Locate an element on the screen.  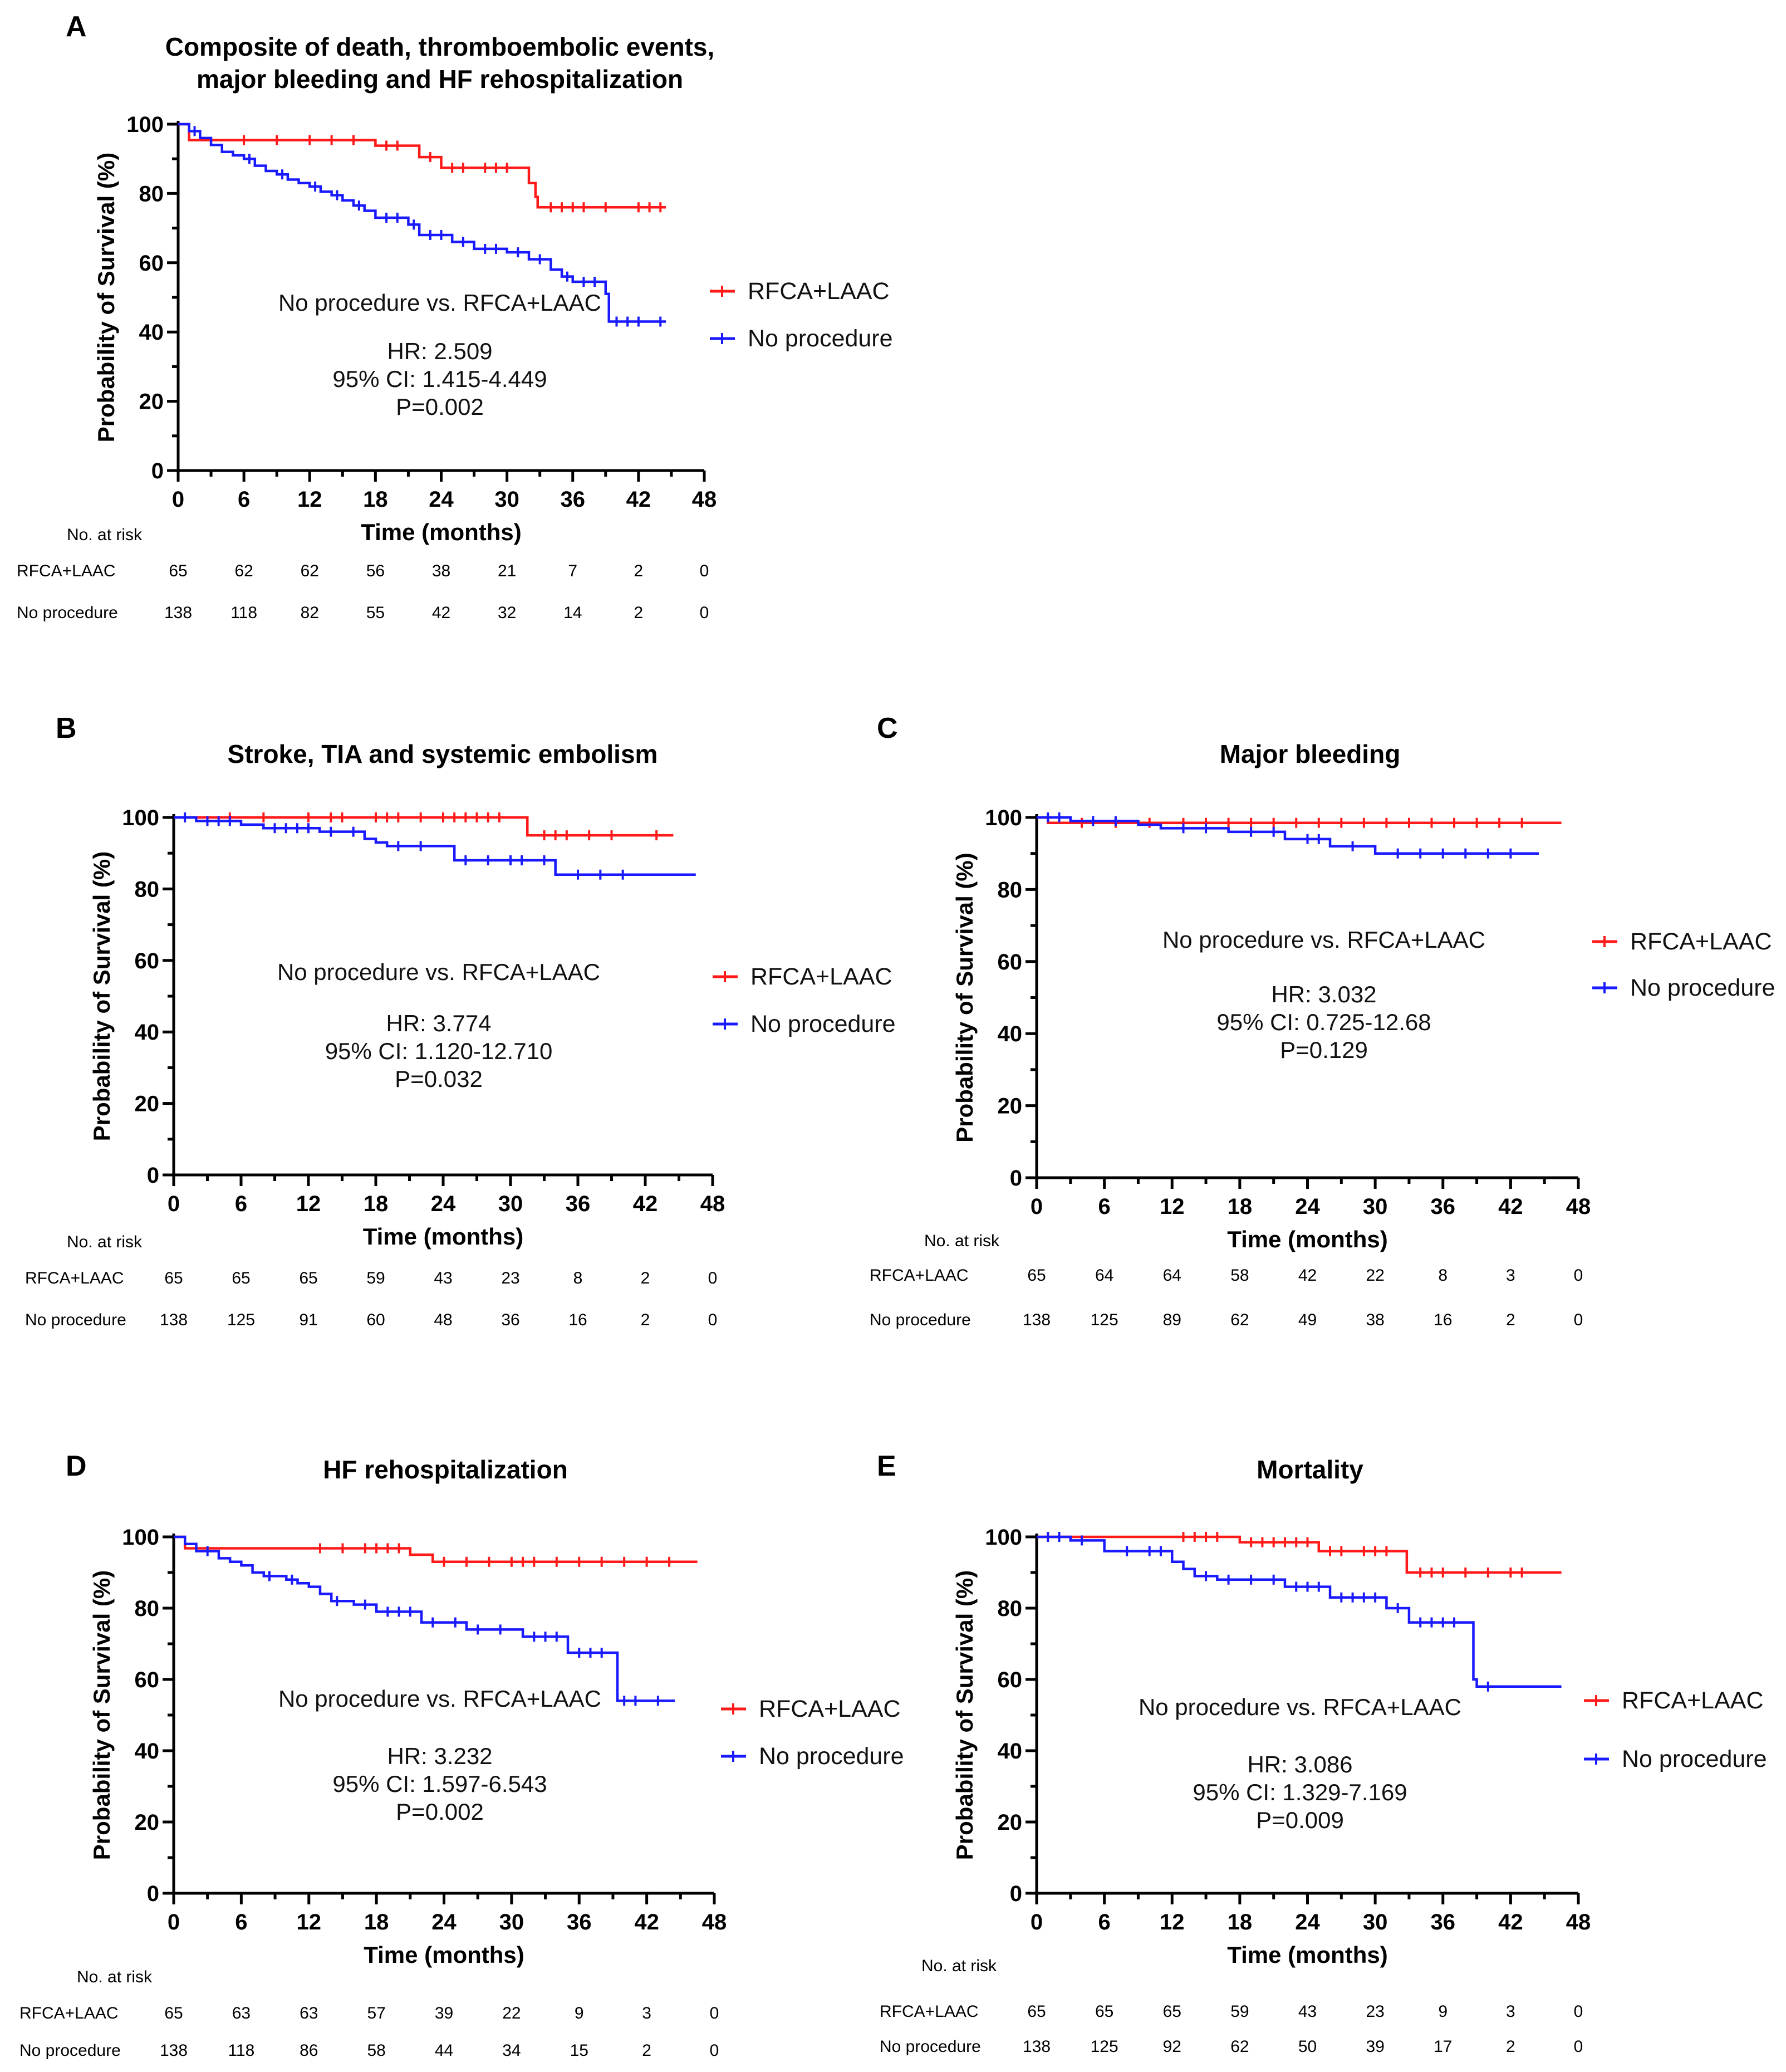
risk-count: 39 is located at coordinates (444, 2013).